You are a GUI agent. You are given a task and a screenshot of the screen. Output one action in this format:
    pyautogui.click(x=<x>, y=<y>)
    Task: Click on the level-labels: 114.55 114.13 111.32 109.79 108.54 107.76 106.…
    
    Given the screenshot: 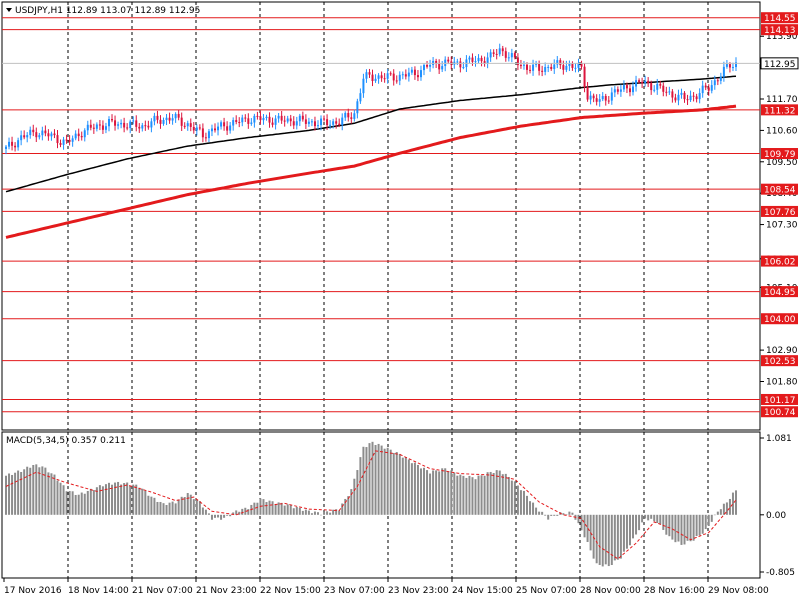 What is the action you would take?
    pyautogui.click(x=779, y=215)
    